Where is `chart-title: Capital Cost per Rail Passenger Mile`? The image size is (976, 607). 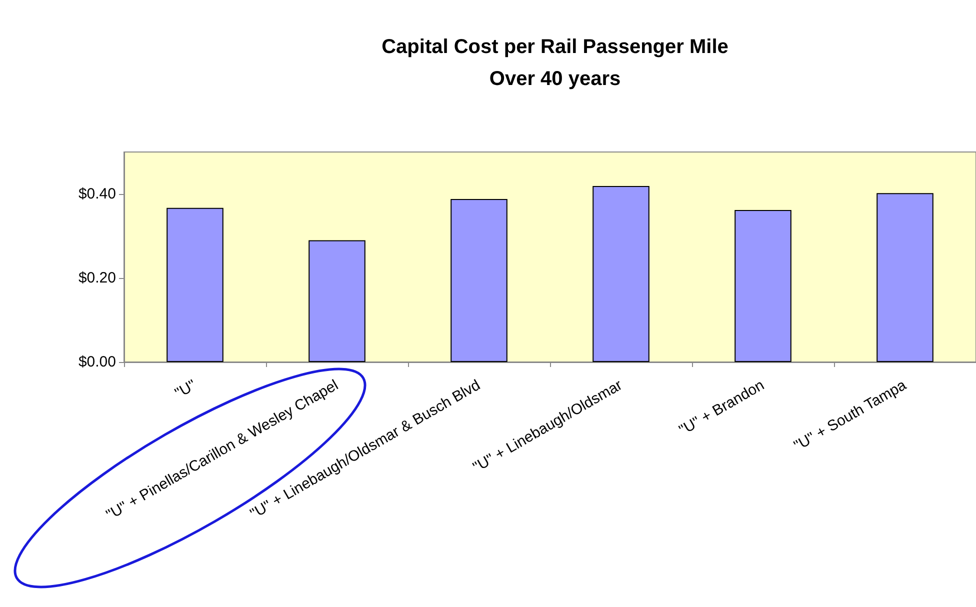 chart-title: Capital Cost per Rail Passenger Mile is located at coordinates (555, 47).